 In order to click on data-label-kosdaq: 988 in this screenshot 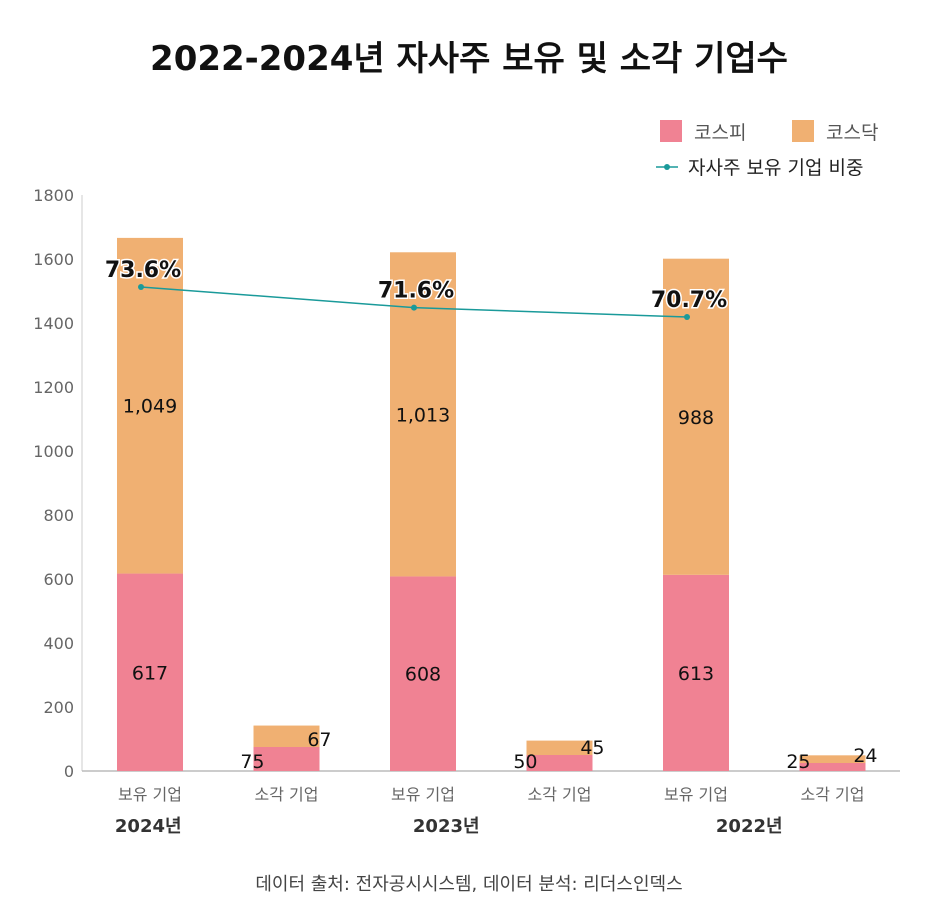, I will do `click(696, 418)`.